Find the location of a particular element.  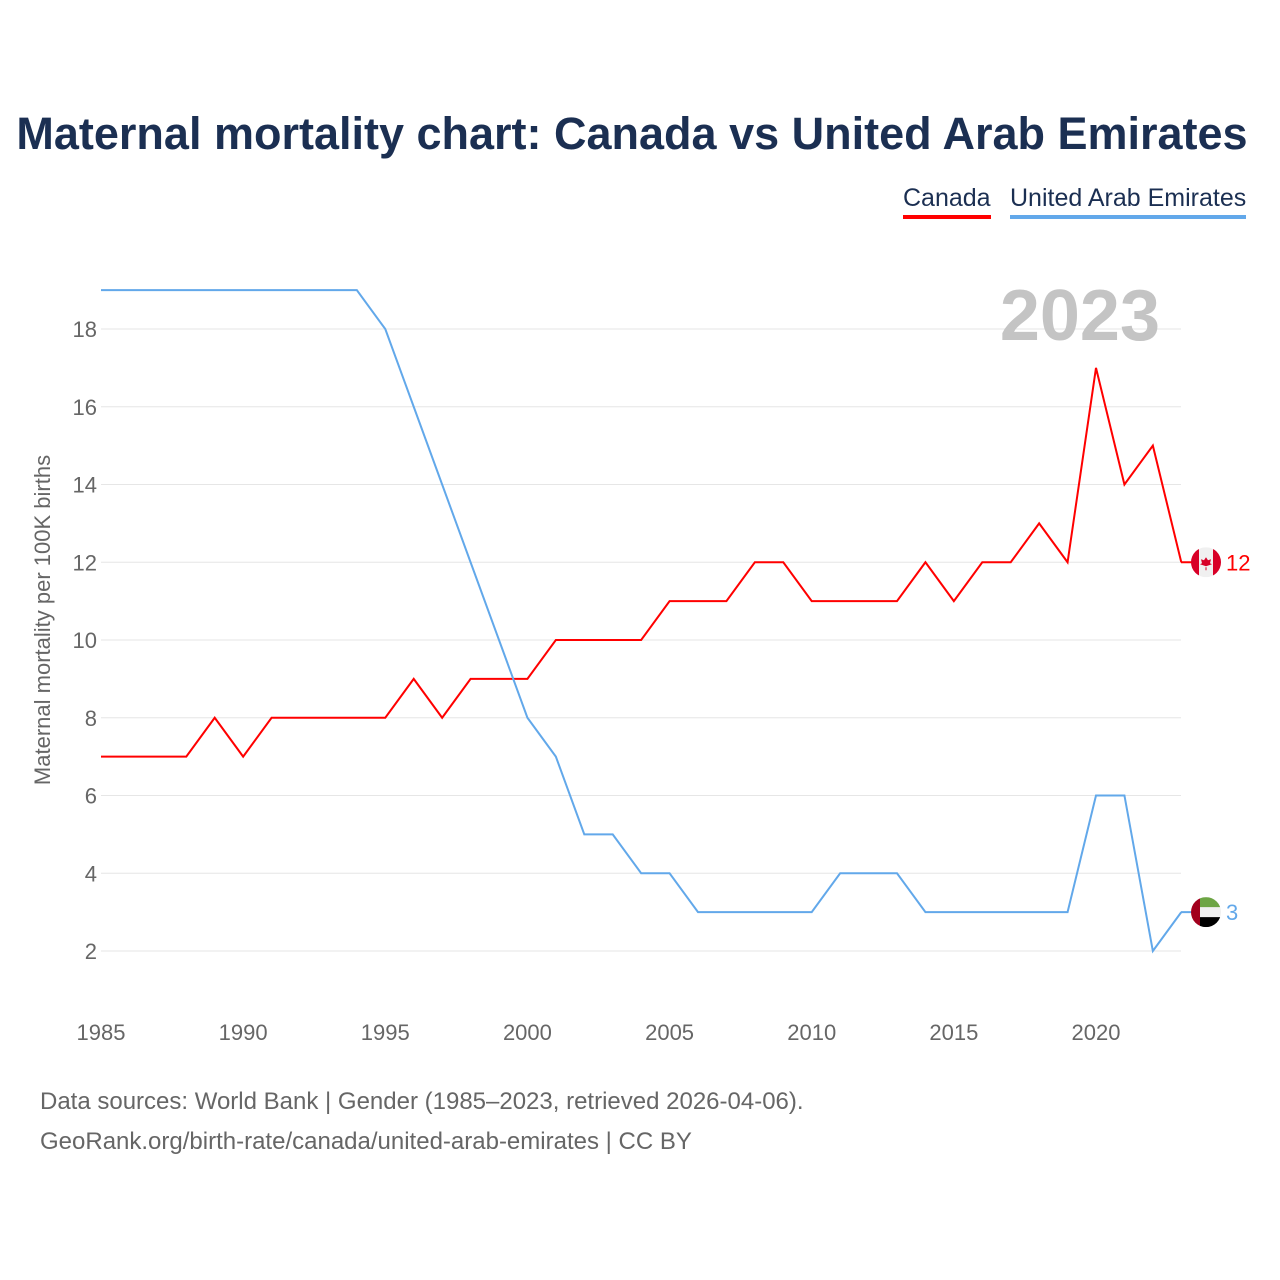

y-tick-label: 12 is located at coordinates (85, 562).